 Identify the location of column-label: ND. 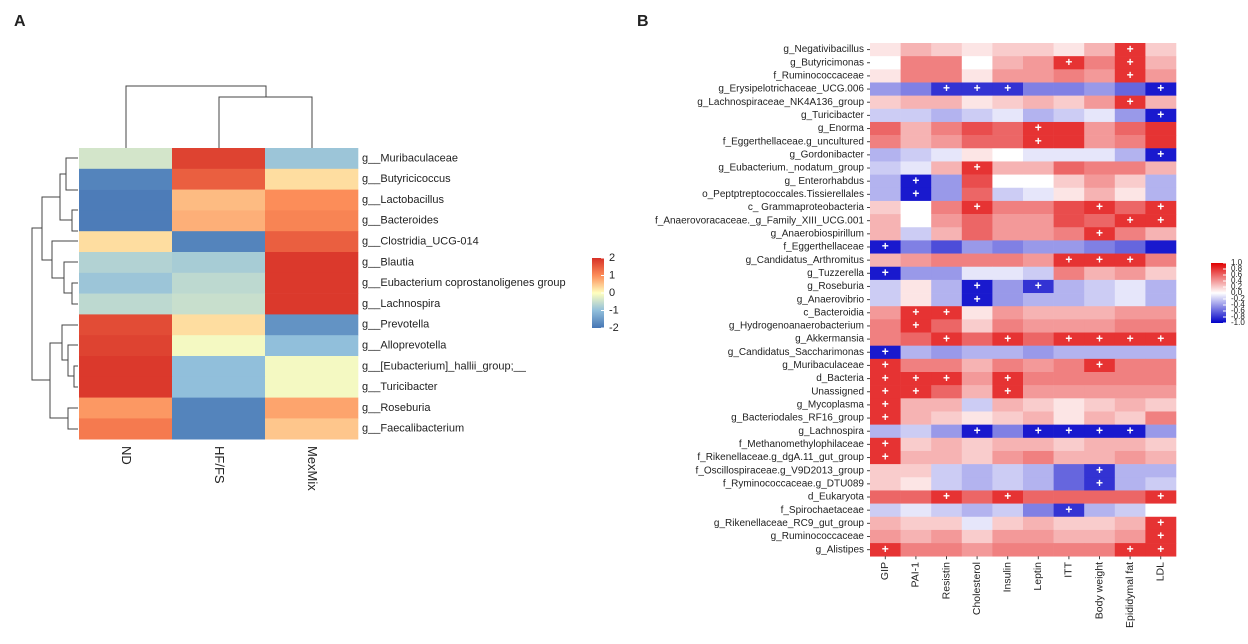
(126, 455).